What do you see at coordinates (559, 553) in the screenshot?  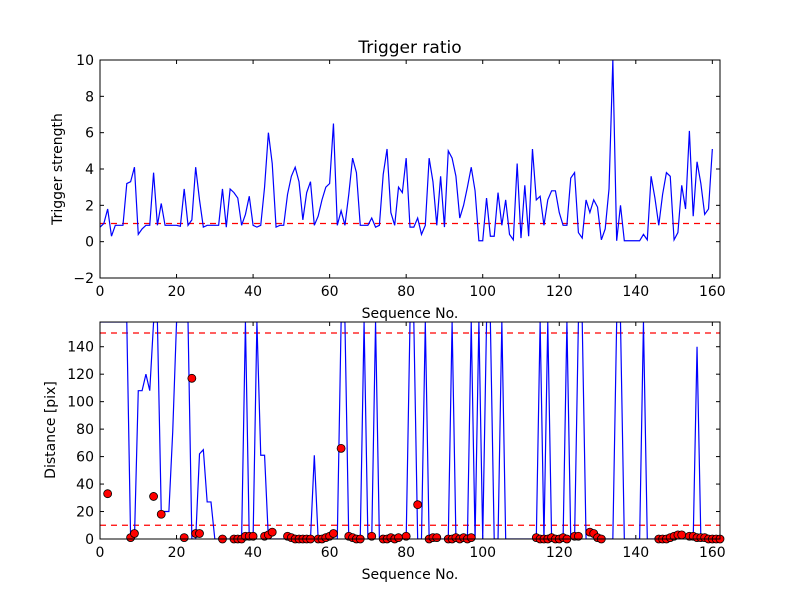 I see `distance-xtick-label: 120` at bounding box center [559, 553].